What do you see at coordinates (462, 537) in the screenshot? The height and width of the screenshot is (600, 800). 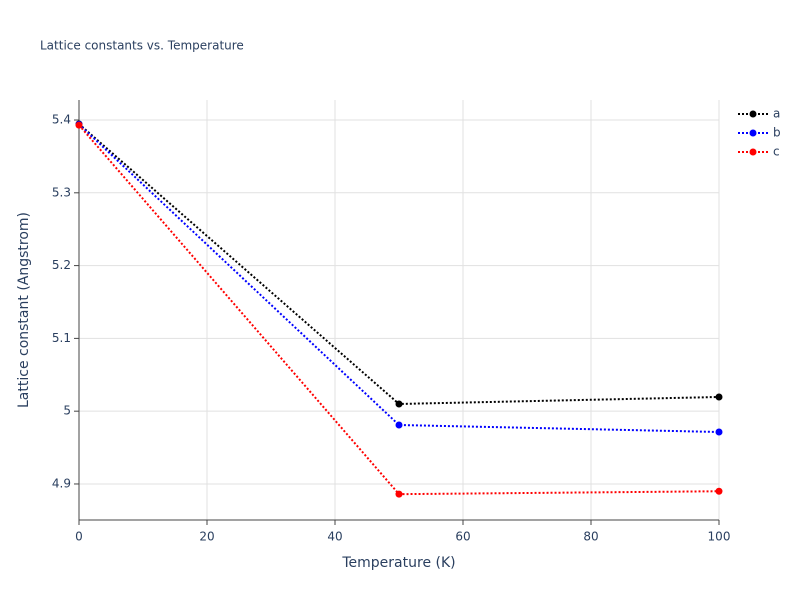 I see `x-tick-label: 60` at bounding box center [462, 537].